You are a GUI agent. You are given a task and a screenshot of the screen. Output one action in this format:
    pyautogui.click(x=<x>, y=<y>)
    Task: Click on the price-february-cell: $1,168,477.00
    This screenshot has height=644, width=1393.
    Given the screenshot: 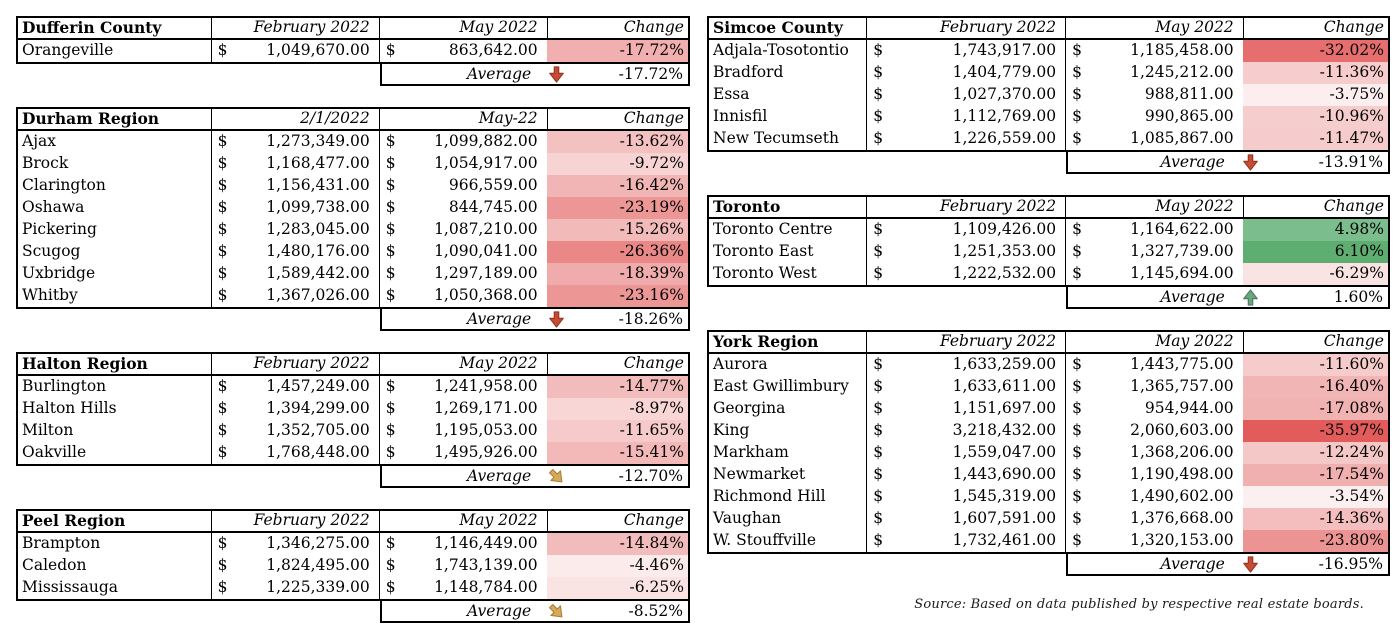 What is the action you would take?
    pyautogui.click(x=296, y=164)
    